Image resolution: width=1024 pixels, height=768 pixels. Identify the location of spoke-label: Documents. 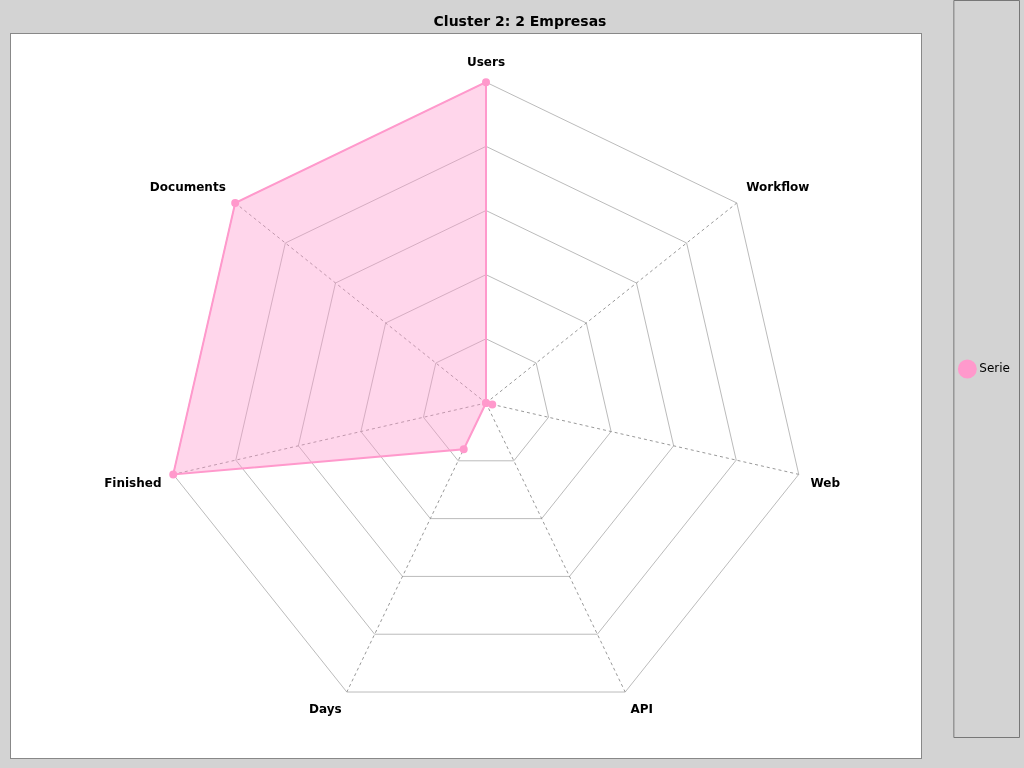
(187, 187).